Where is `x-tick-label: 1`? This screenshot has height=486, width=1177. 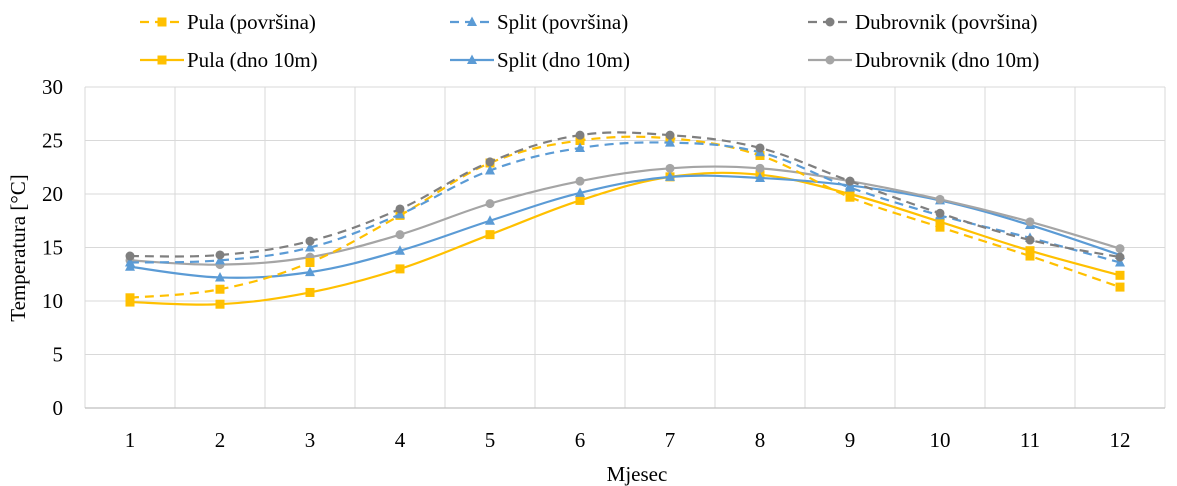
x-tick-label: 1 is located at coordinates (130, 440).